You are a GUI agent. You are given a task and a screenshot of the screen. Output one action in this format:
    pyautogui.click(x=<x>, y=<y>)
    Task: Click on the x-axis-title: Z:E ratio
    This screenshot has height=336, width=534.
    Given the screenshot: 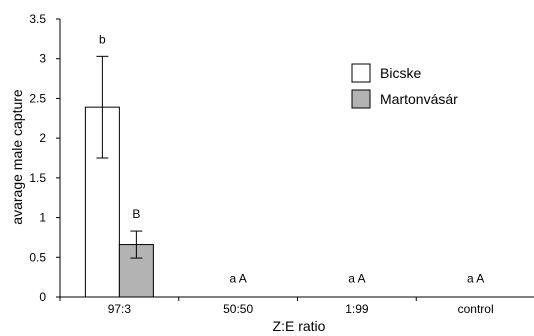 What is the action you would take?
    pyautogui.click(x=299, y=326)
    